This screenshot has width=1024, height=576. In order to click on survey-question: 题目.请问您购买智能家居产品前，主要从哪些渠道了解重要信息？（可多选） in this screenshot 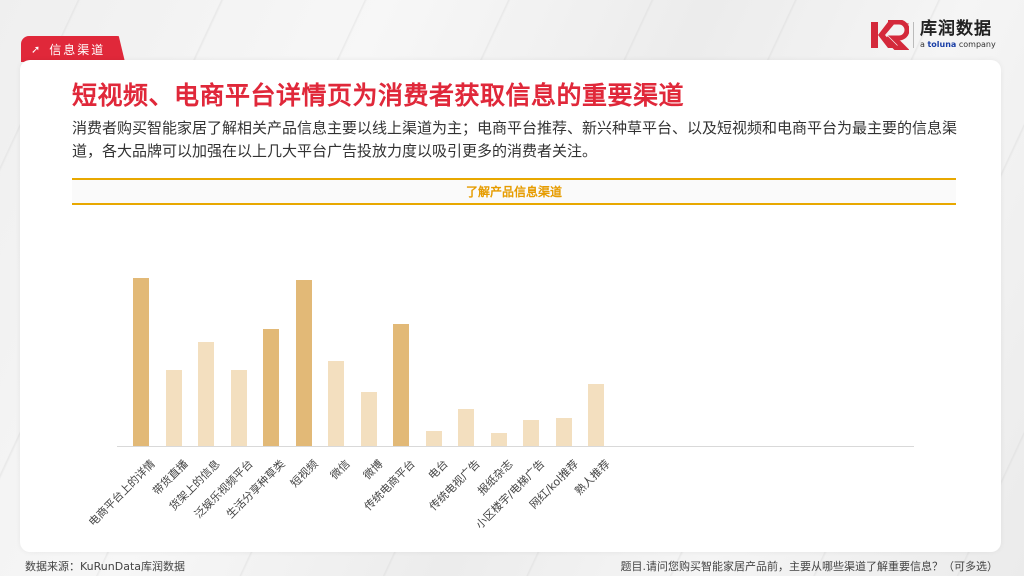, I will do `click(809, 566)`.